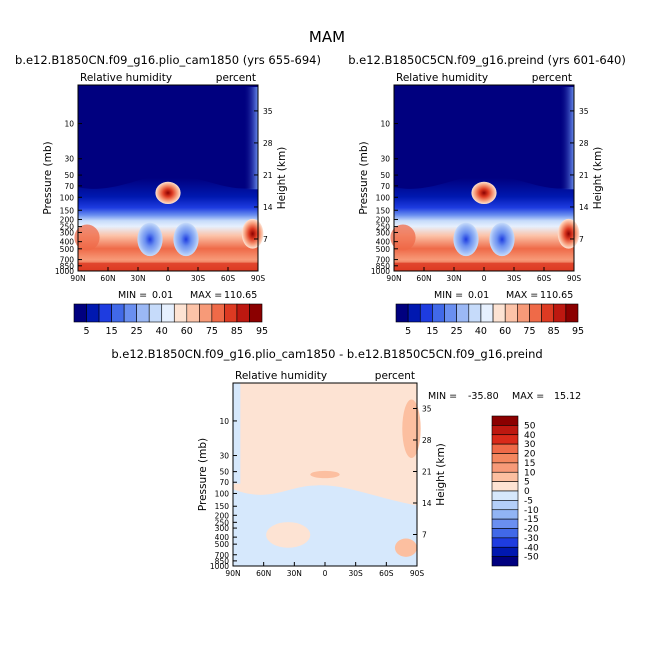 This screenshot has width=654, height=654. I want to click on colorbar-label: -50, so click(531, 558).